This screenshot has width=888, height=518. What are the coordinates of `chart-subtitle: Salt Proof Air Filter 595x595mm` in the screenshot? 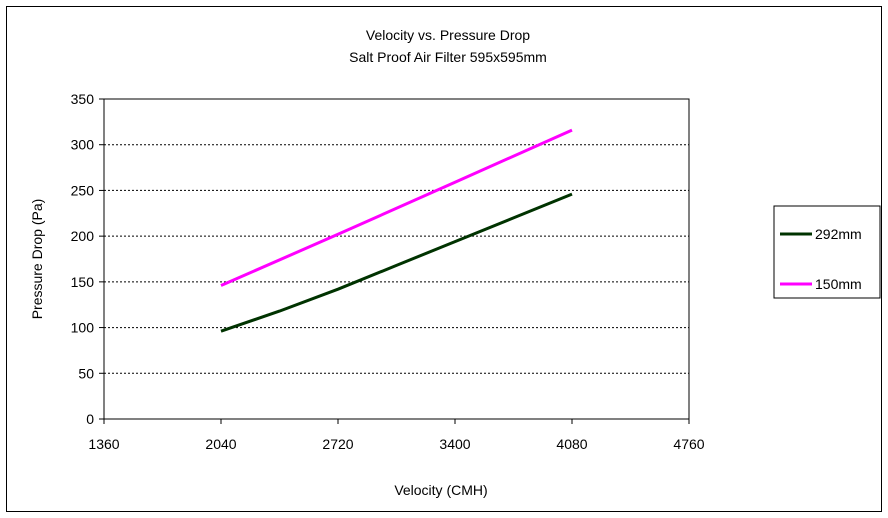 It's located at (448, 57).